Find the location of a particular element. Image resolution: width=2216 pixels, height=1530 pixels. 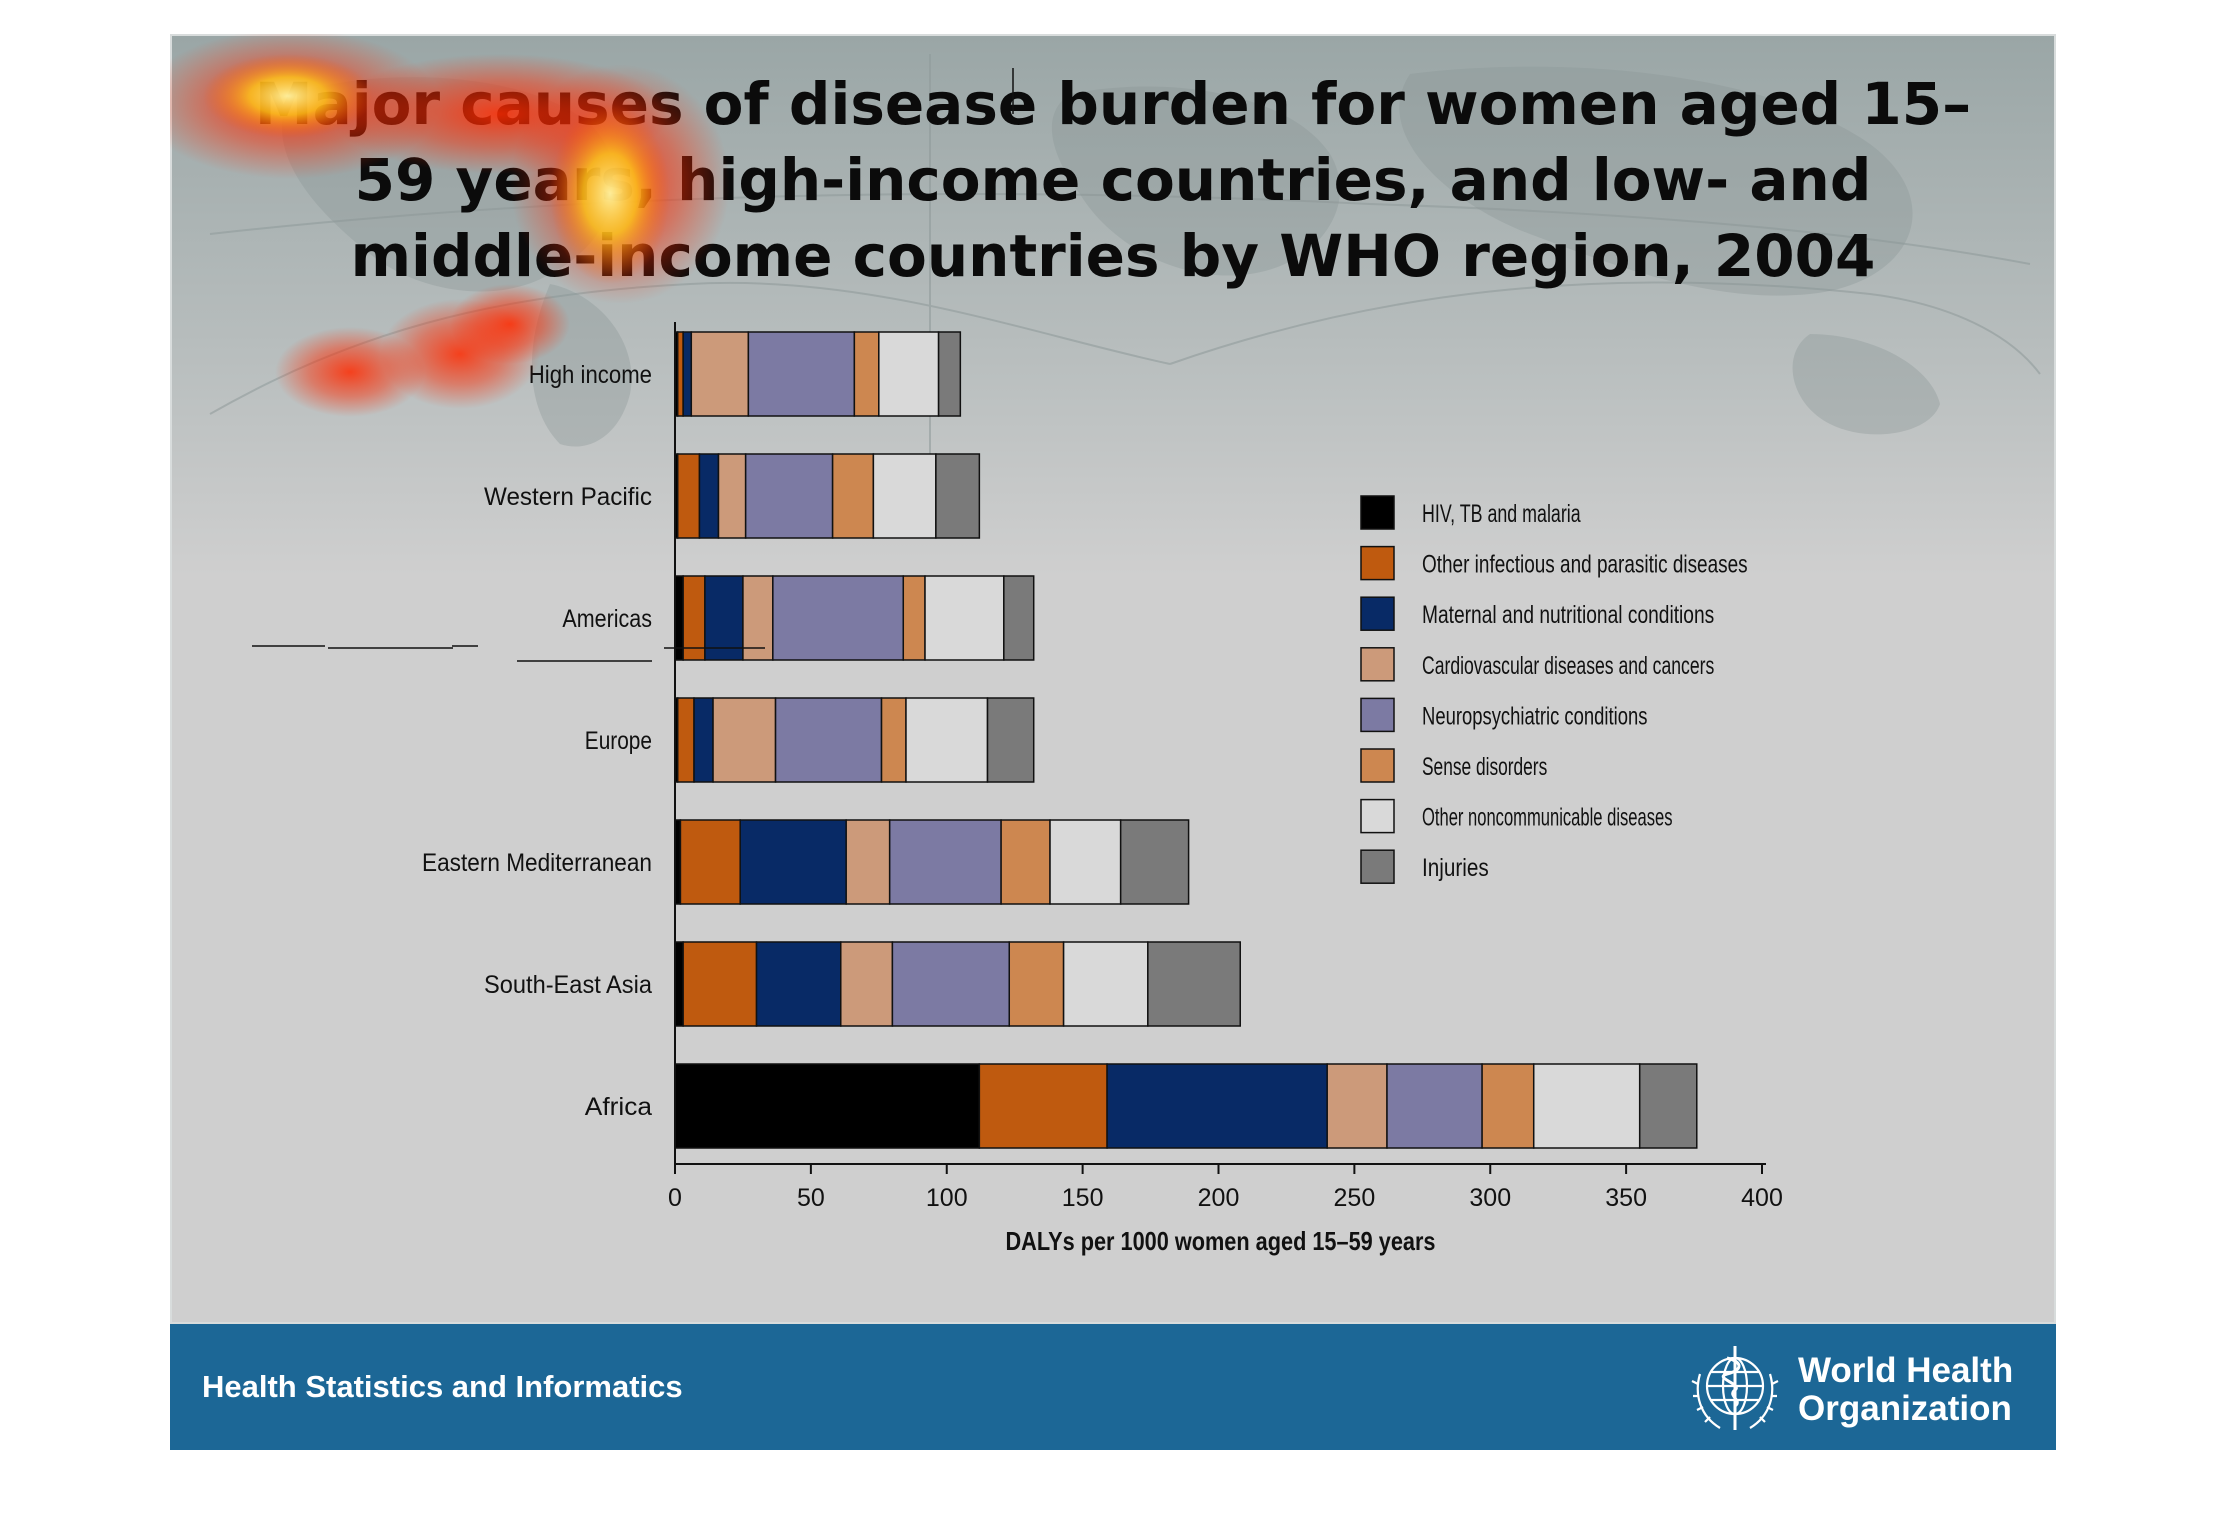

bar-eastern-mediterranean-maternal-and-nutritional-conditions is located at coordinates (793, 862).